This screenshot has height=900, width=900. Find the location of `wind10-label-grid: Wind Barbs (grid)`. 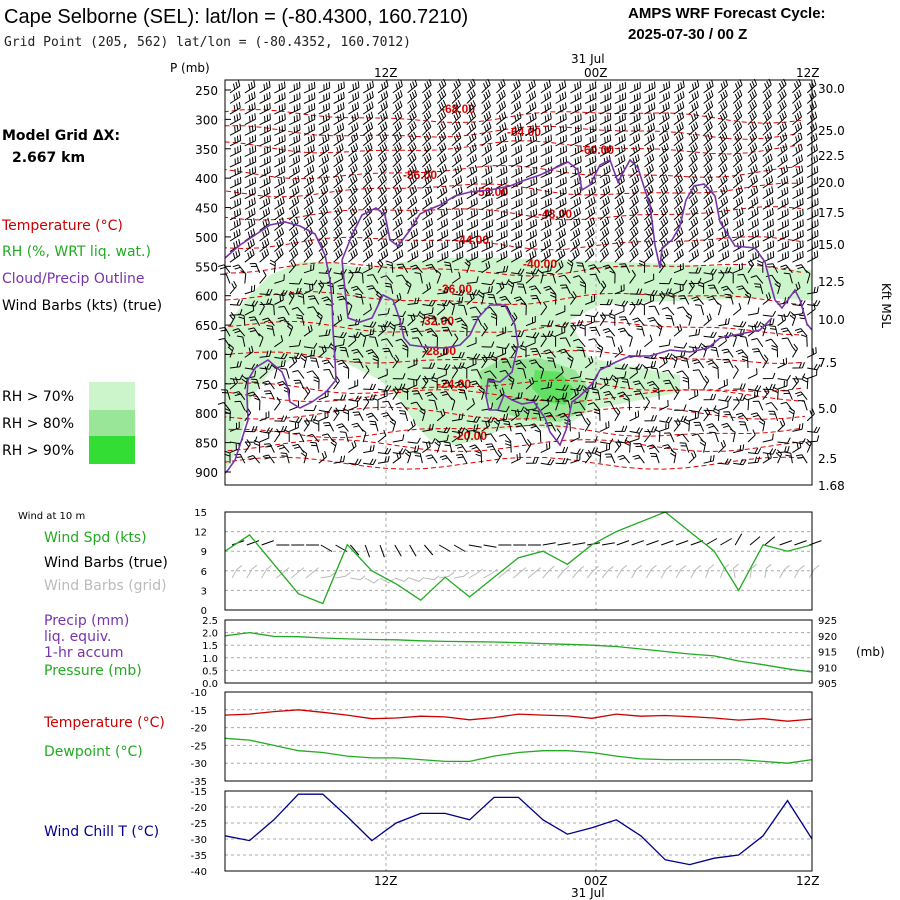

wind10-label-grid: Wind Barbs (grid) is located at coordinates (105, 586).